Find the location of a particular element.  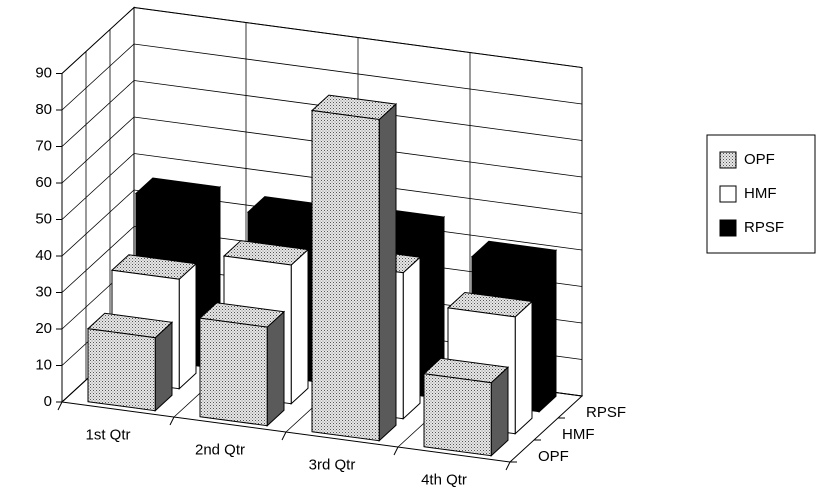

y-tick-label: 60 is located at coordinates (43, 182).